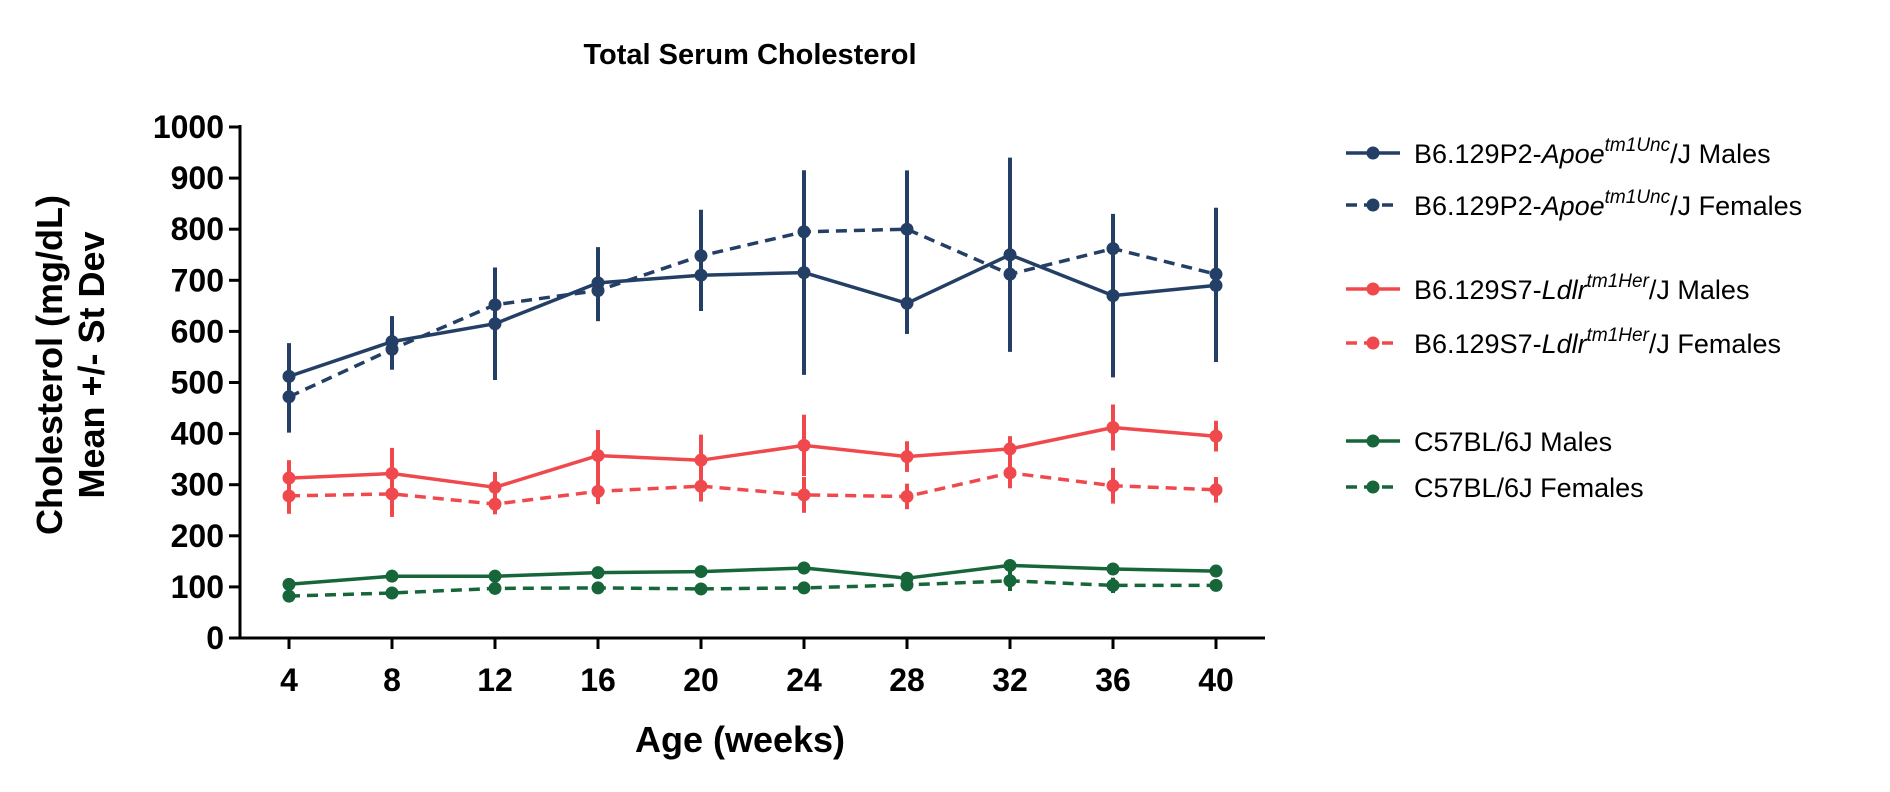 This screenshot has height=792, width=1890. I want to click on x-tick-label: 8, so click(392, 680).